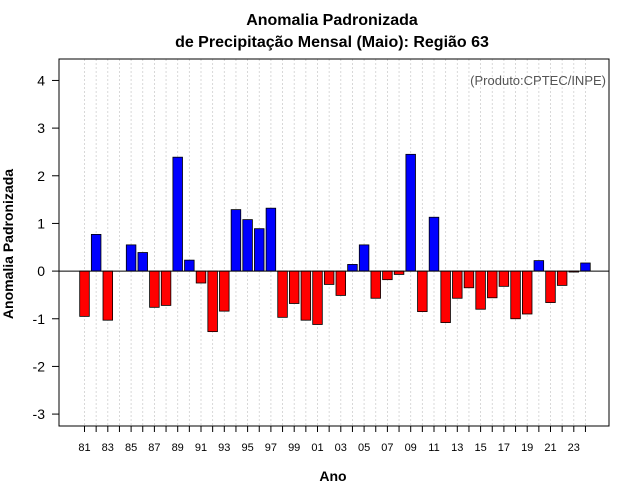  Describe the element at coordinates (457, 448) in the screenshot. I see `x-tick-label: 13` at that location.